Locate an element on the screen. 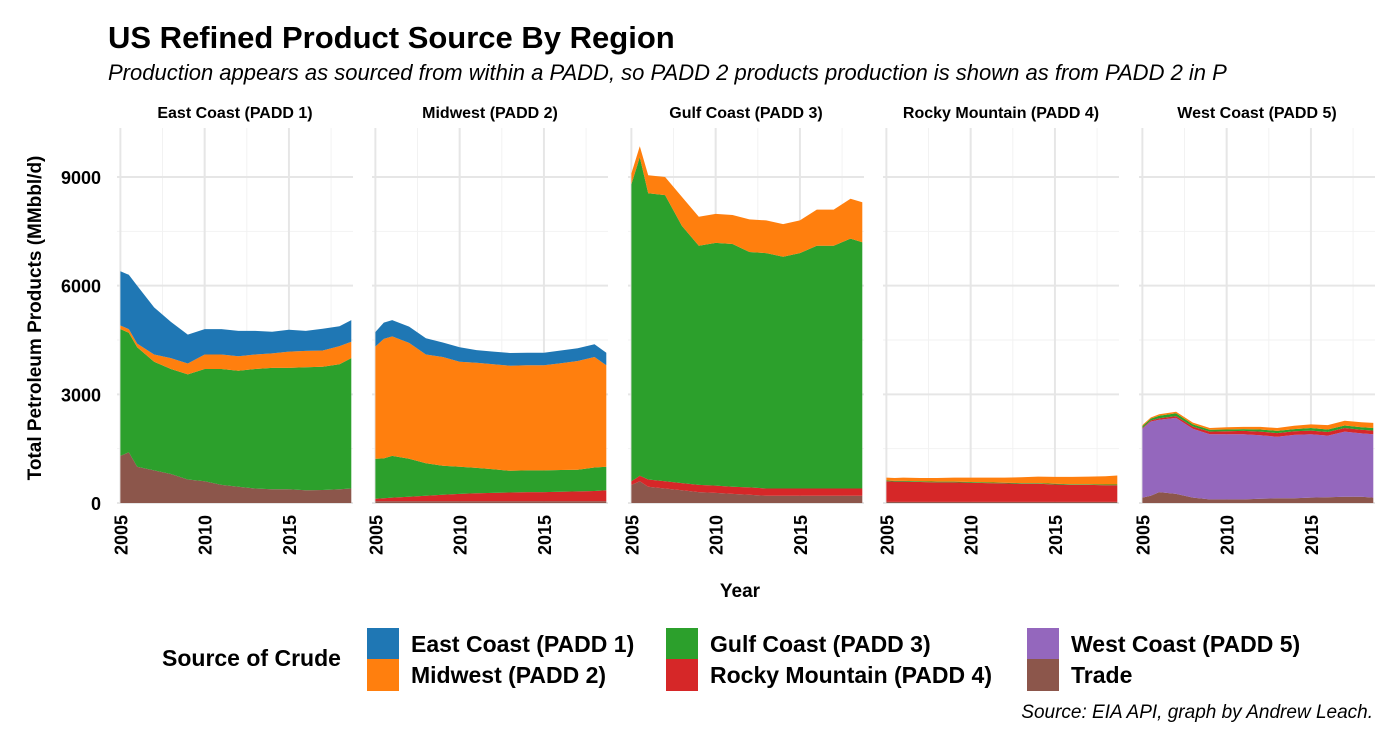 This screenshot has height=750, width=1400. y-tick-label: 0 is located at coordinates (96, 504).